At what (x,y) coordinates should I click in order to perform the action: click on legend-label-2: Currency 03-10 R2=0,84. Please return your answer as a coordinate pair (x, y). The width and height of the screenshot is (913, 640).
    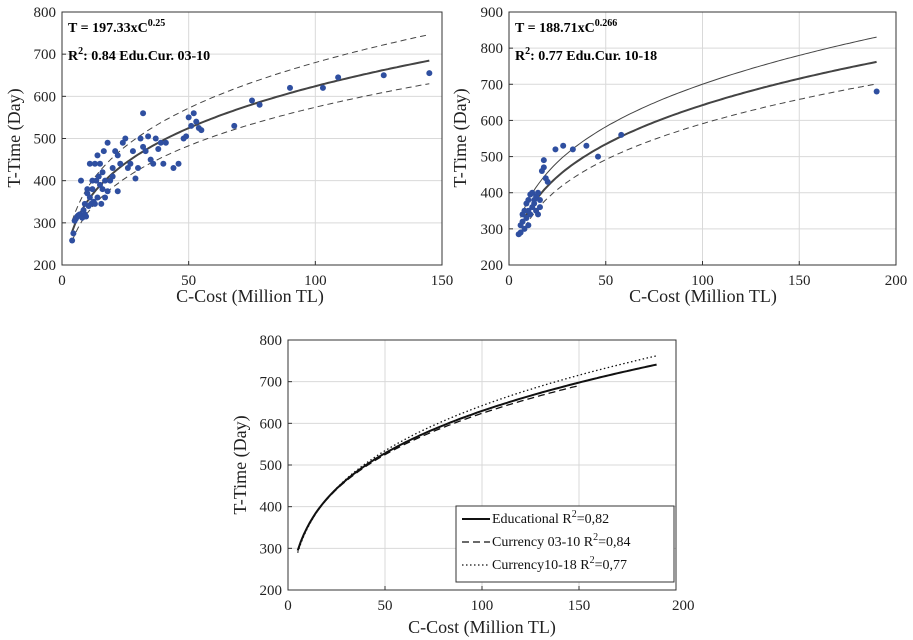
    Looking at the image, I should click on (561, 541).